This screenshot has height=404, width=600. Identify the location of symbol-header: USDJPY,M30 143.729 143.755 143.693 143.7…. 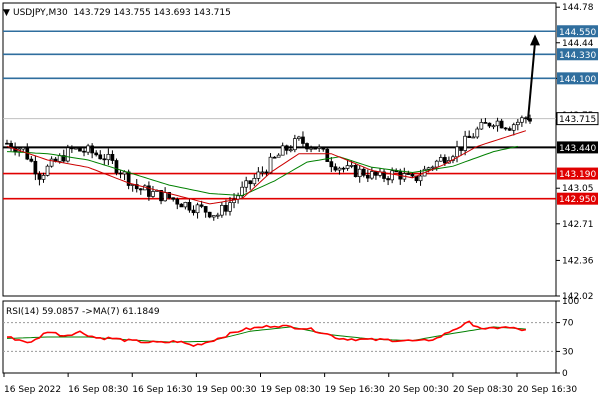
(122, 13).